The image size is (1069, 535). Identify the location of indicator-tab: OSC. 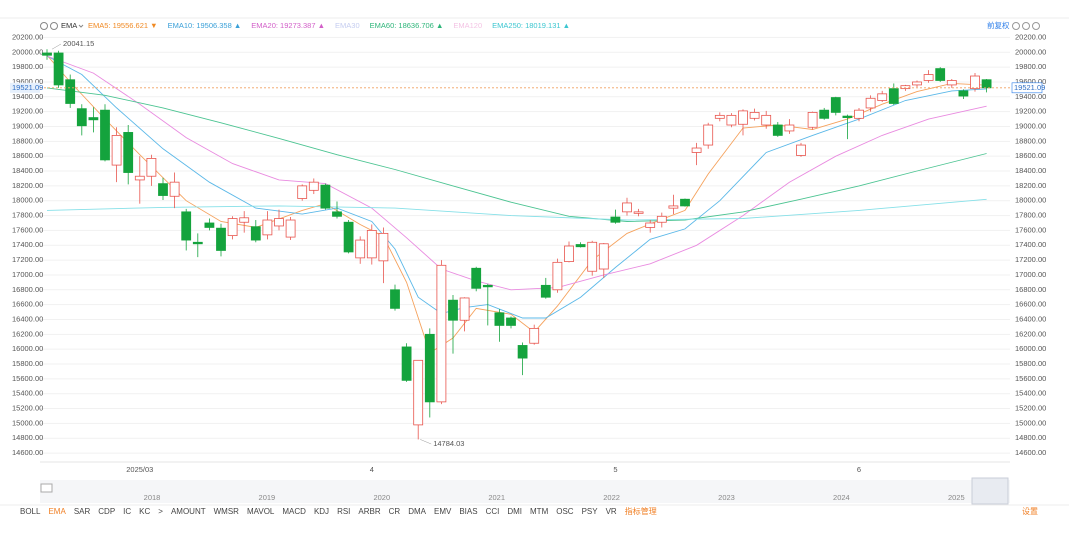
(565, 511).